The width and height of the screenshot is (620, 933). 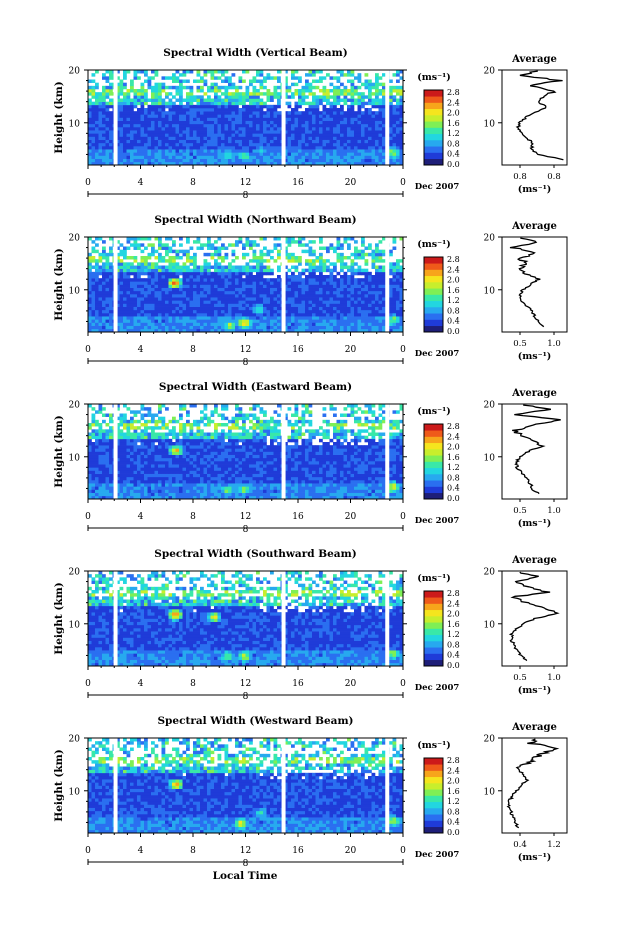 What do you see at coordinates (193, 183) in the screenshot?
I see `x-tick-label: 8` at bounding box center [193, 183].